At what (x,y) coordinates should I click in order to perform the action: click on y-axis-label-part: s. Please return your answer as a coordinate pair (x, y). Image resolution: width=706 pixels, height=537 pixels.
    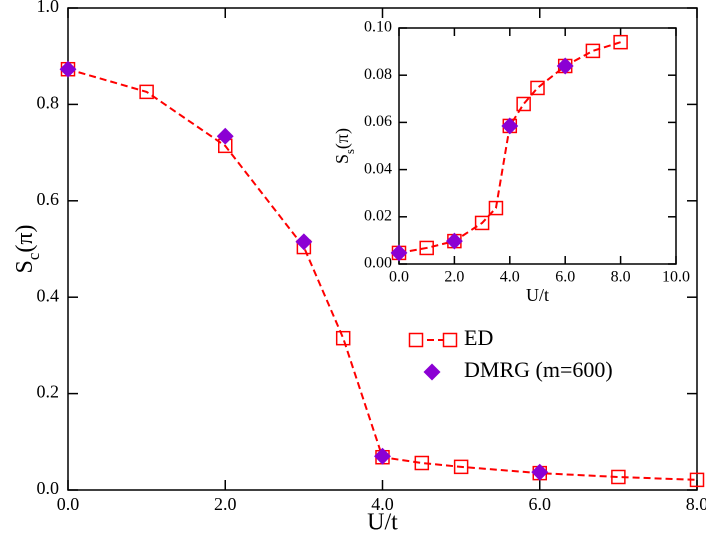
    Looking at the image, I should click on (350, 151).